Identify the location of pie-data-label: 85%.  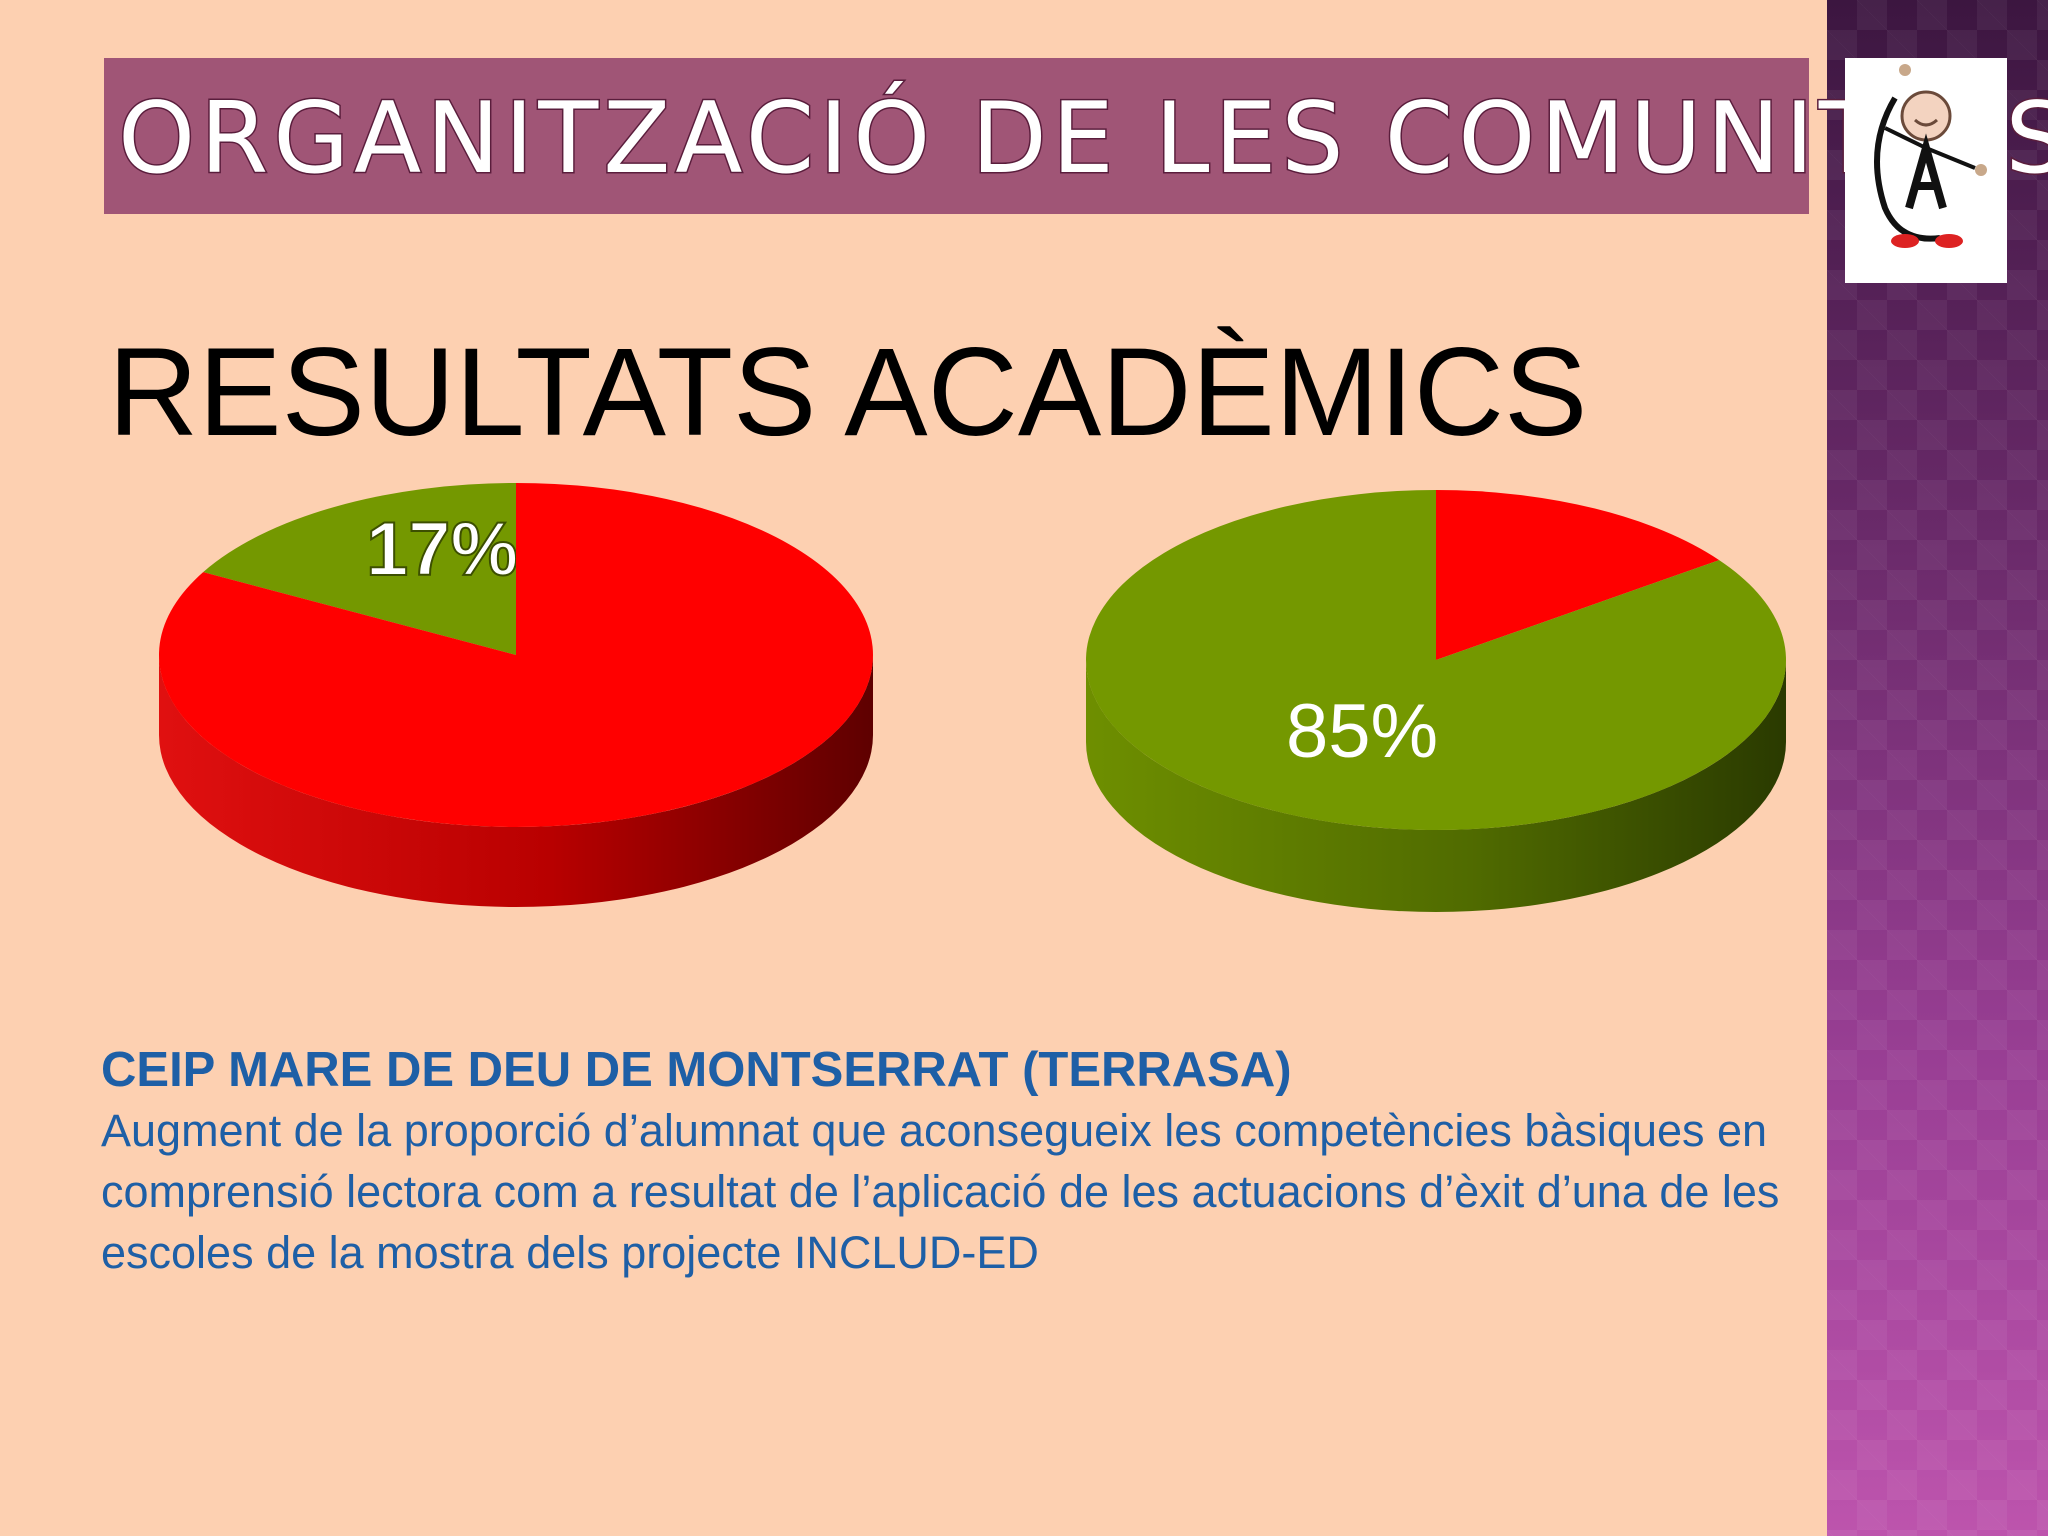
(1362, 731).